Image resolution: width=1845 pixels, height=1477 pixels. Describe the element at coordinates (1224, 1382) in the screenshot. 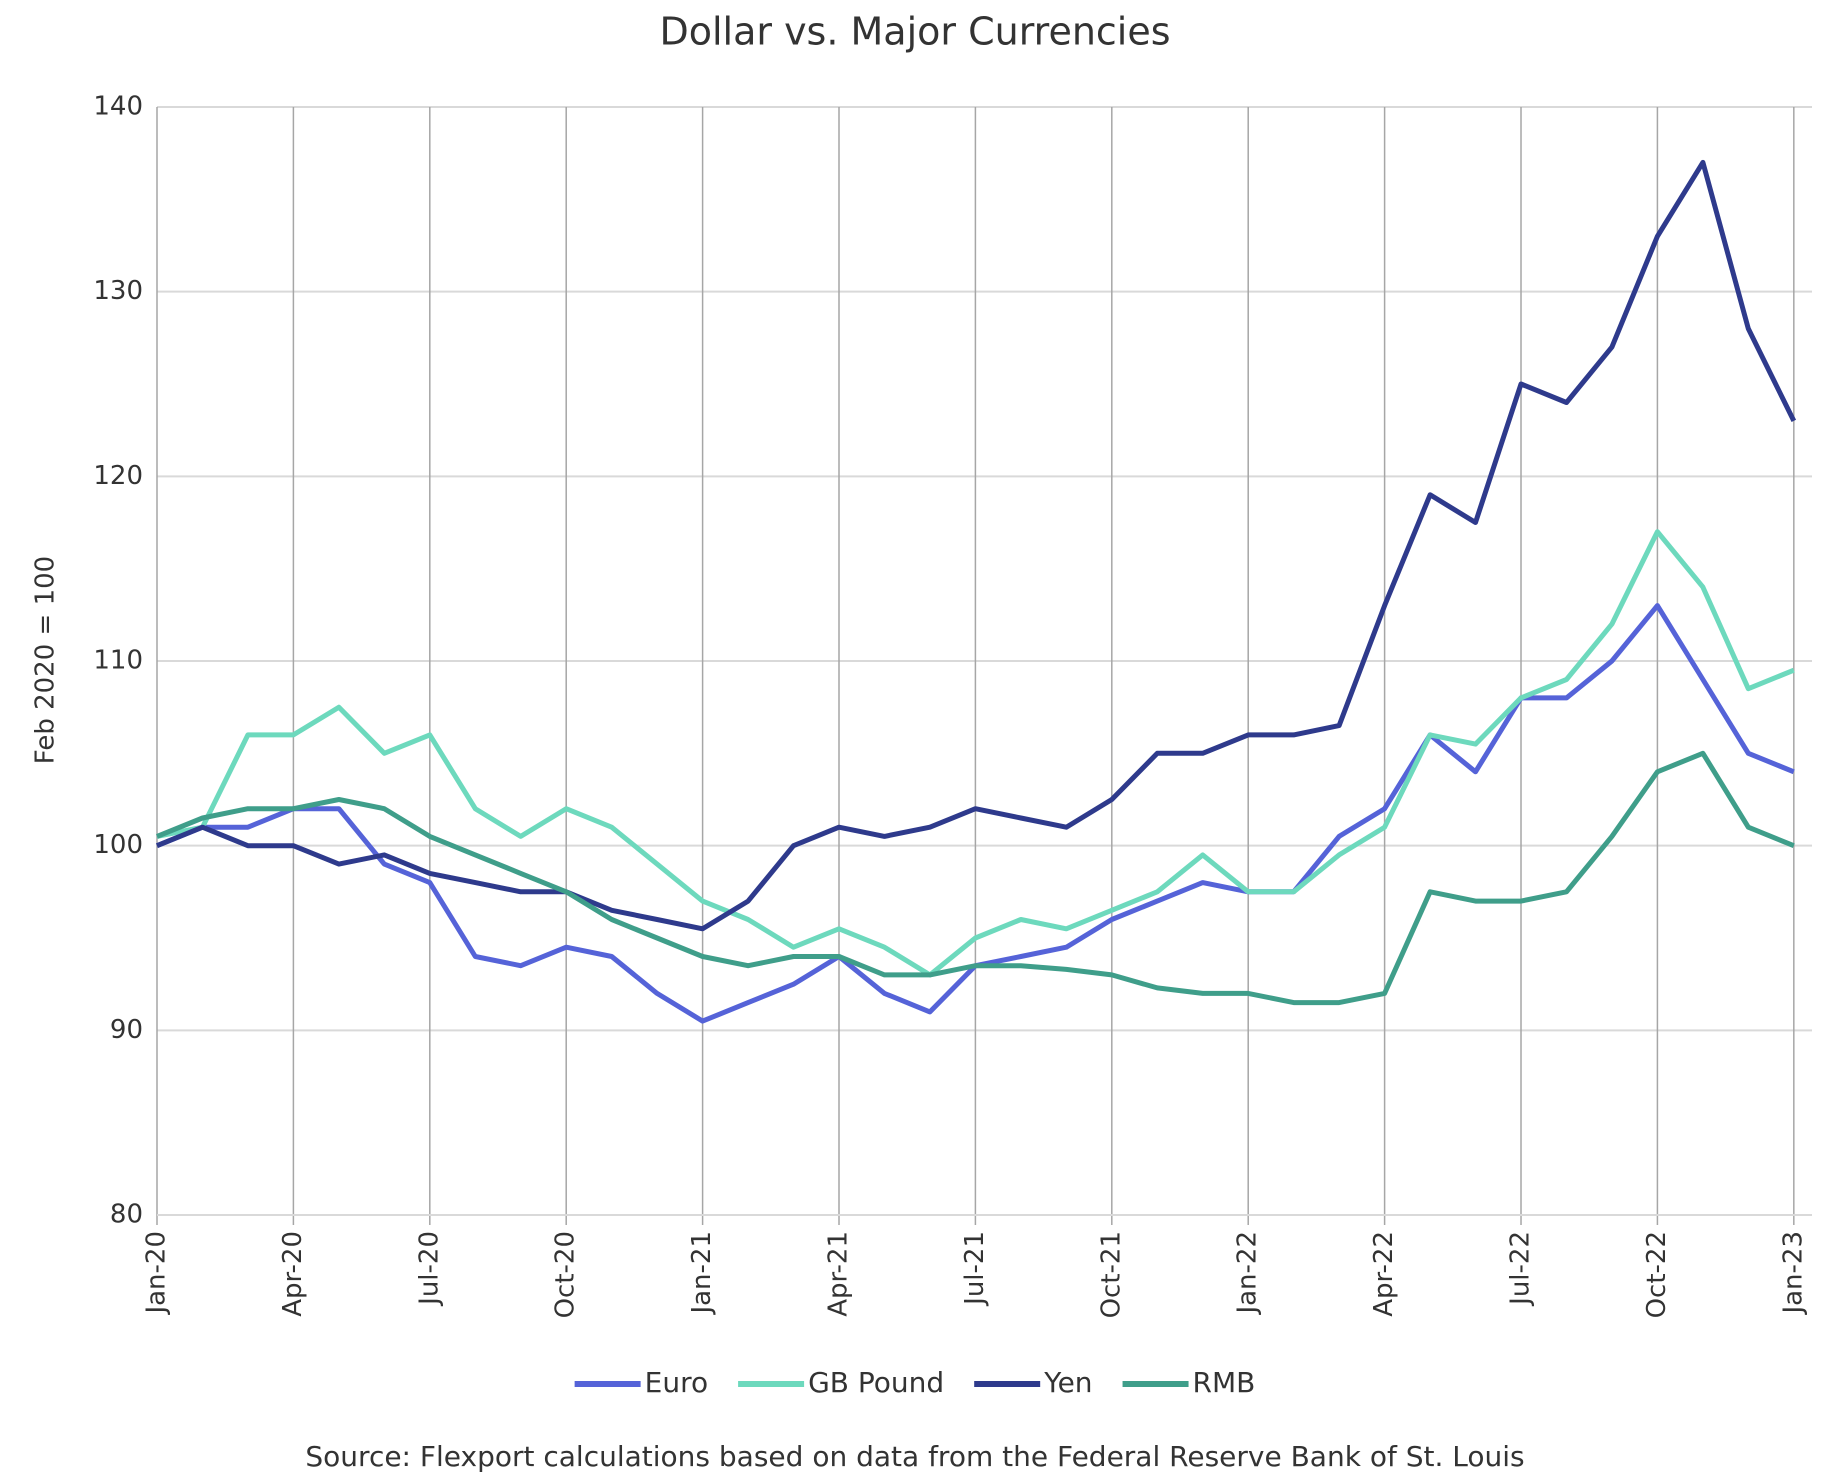

I see `legend-label: RMB` at that location.